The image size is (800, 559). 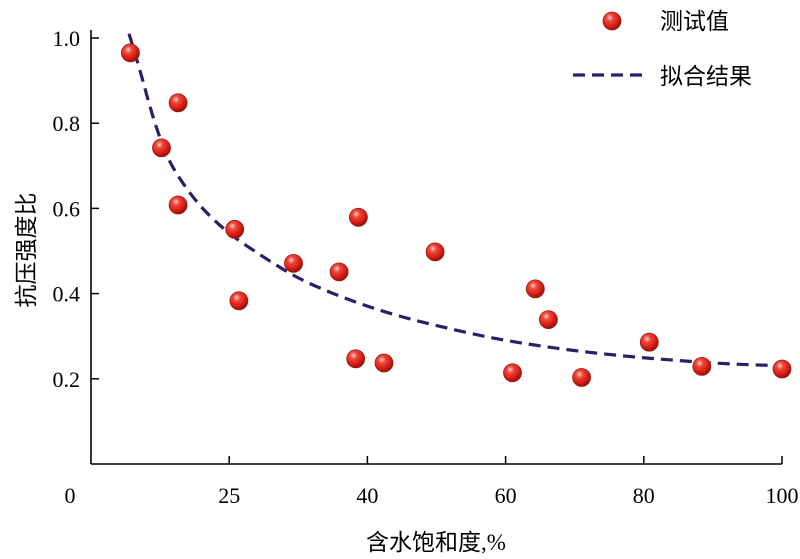 I want to click on y-ticks: 0.2 0.4 0.6 0.8 1.0, so click(x=76, y=209).